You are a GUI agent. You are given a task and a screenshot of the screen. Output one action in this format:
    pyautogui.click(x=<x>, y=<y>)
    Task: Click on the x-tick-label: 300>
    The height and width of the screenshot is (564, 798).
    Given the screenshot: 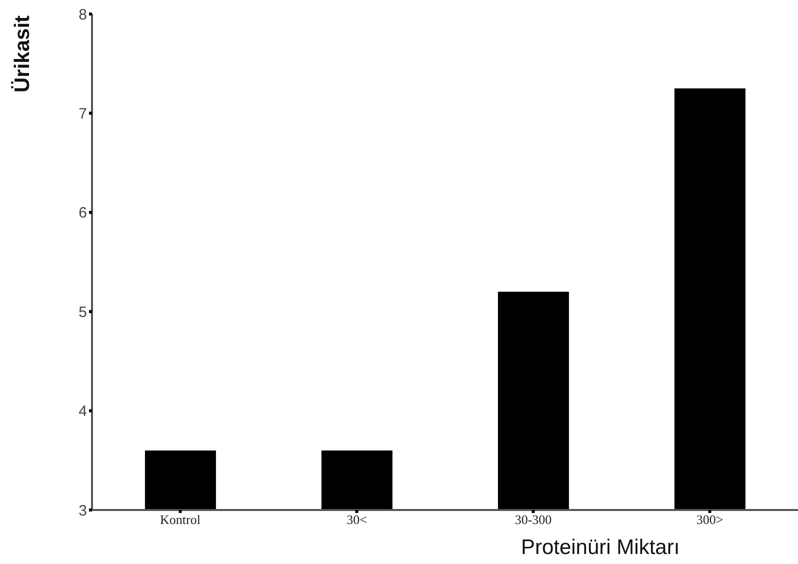 What is the action you would take?
    pyautogui.click(x=710, y=520)
    